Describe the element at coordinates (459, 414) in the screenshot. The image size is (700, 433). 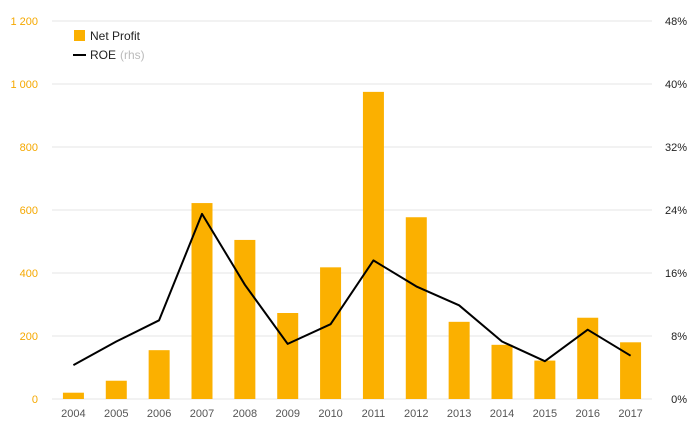
I see `x-tick-label: 2013` at that location.